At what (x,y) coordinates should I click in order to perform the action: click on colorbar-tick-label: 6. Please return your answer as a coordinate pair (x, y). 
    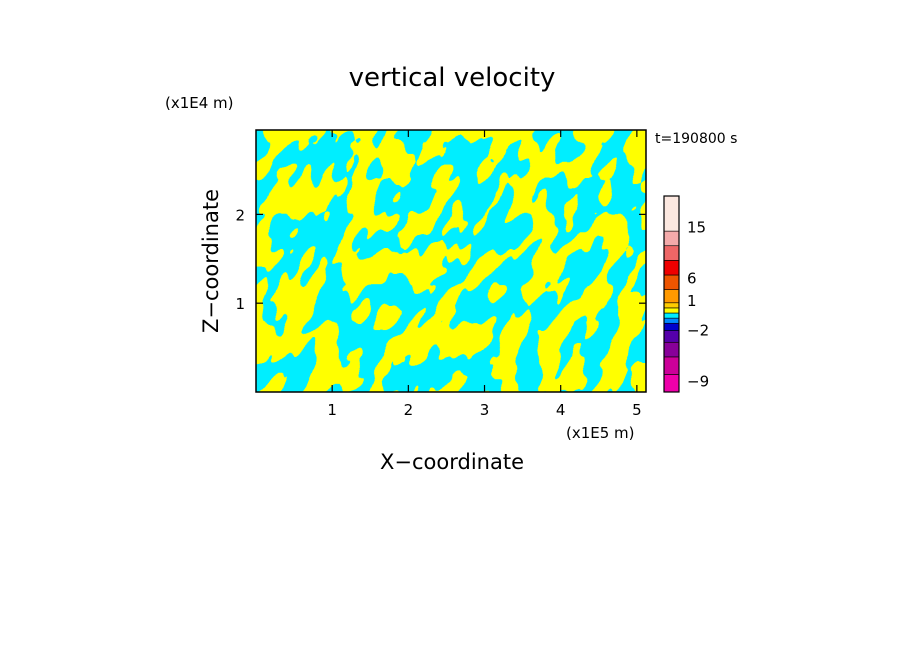
    Looking at the image, I should click on (692, 279).